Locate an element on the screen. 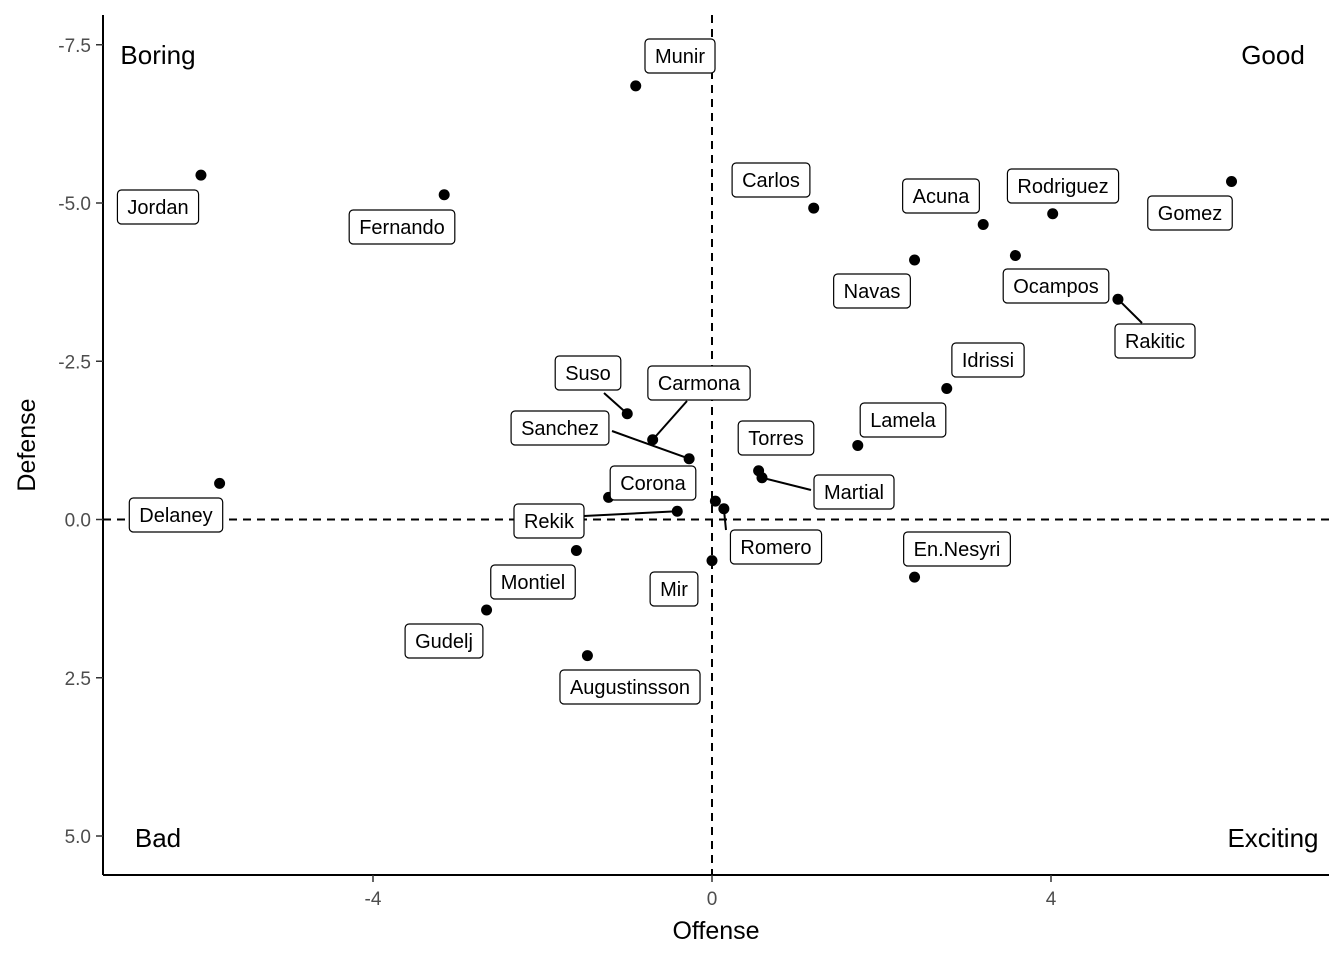 The height and width of the screenshot is (960, 1344). y-axis-title: Defense is located at coordinates (27, 444).